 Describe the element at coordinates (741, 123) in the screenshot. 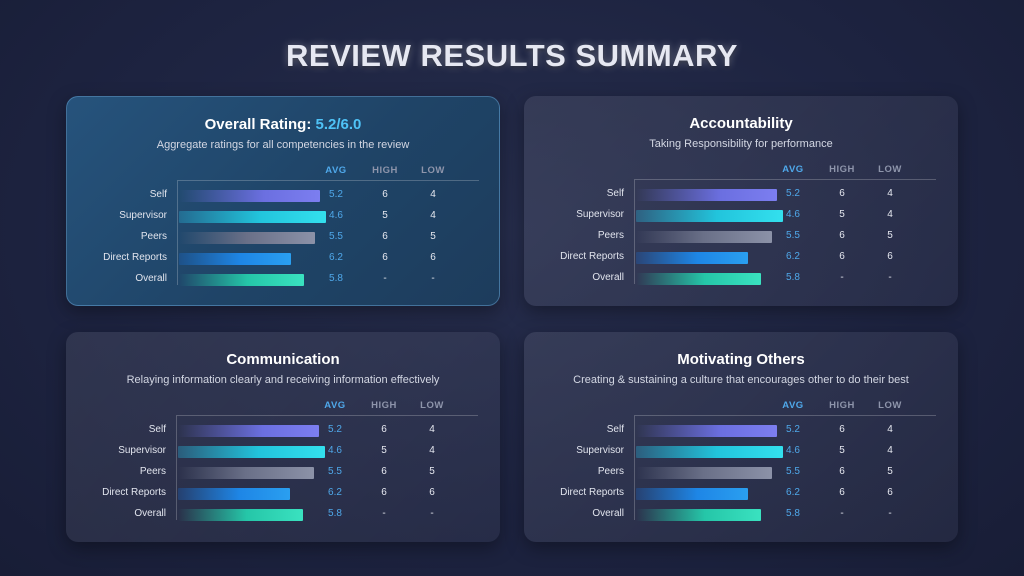

I see `card-title: Accountability` at that location.